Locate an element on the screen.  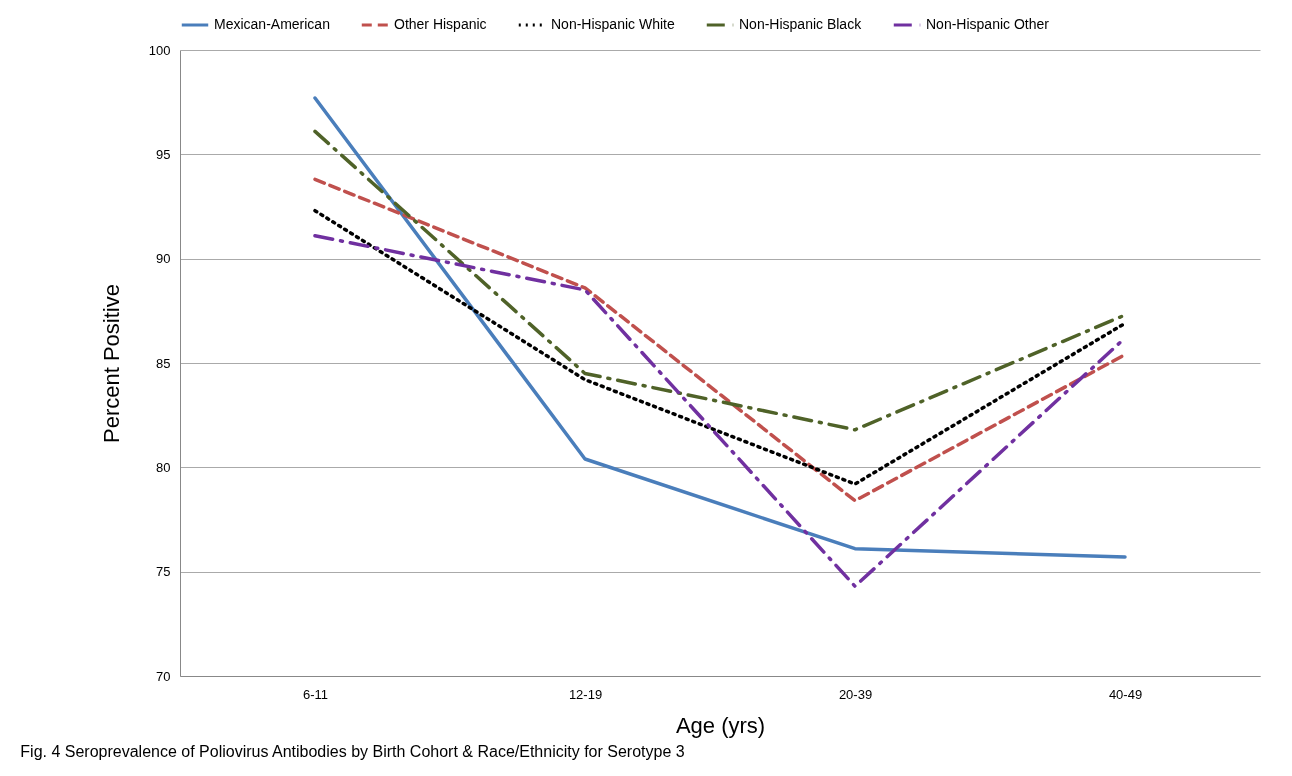
y-tick-label: 100 is located at coordinates (159, 50).